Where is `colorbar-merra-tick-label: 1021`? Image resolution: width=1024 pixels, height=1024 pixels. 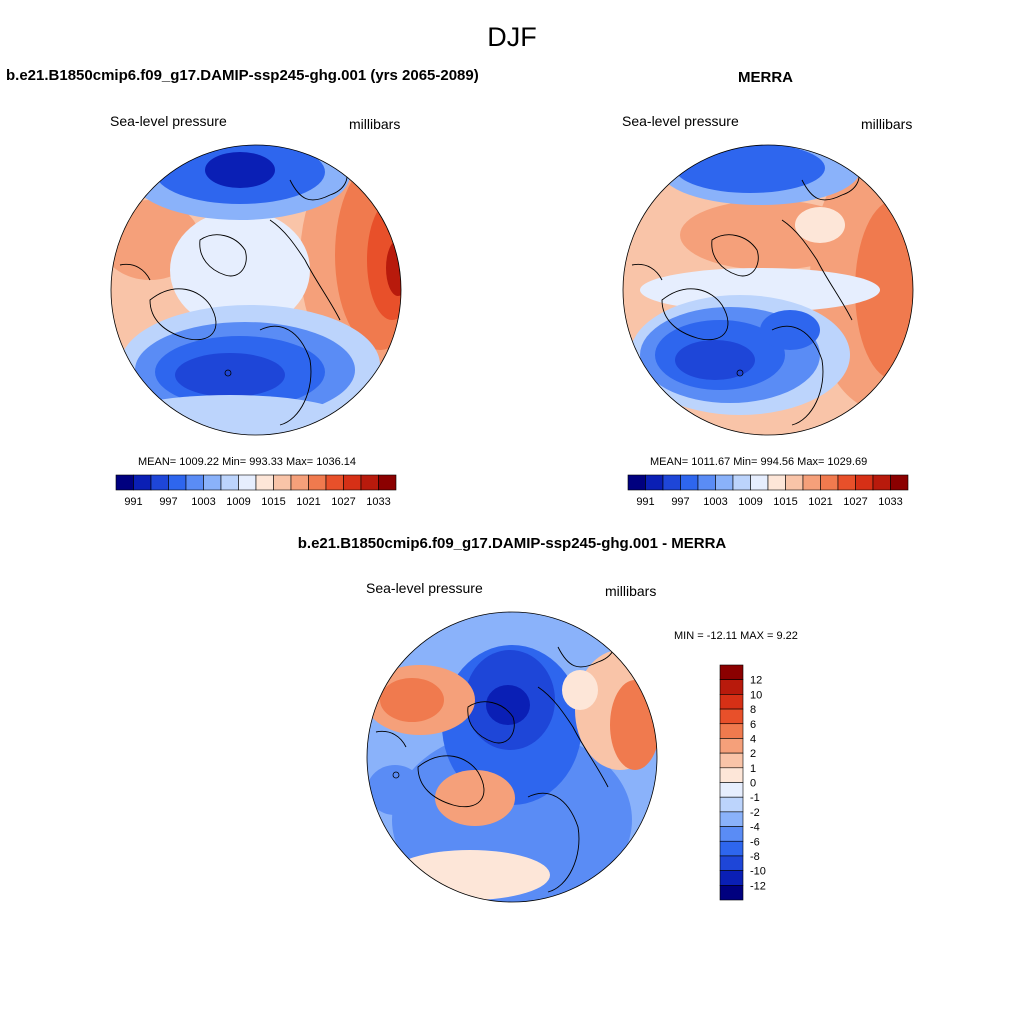 colorbar-merra-tick-label: 1021 is located at coordinates (820, 502).